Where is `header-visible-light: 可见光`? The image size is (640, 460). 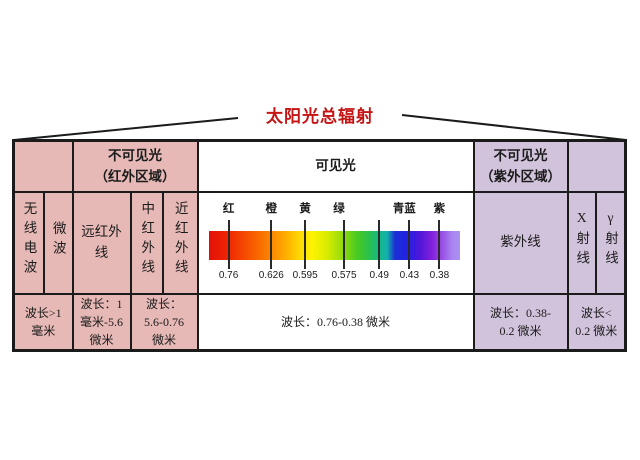 header-visible-light: 可见光 is located at coordinates (335, 166).